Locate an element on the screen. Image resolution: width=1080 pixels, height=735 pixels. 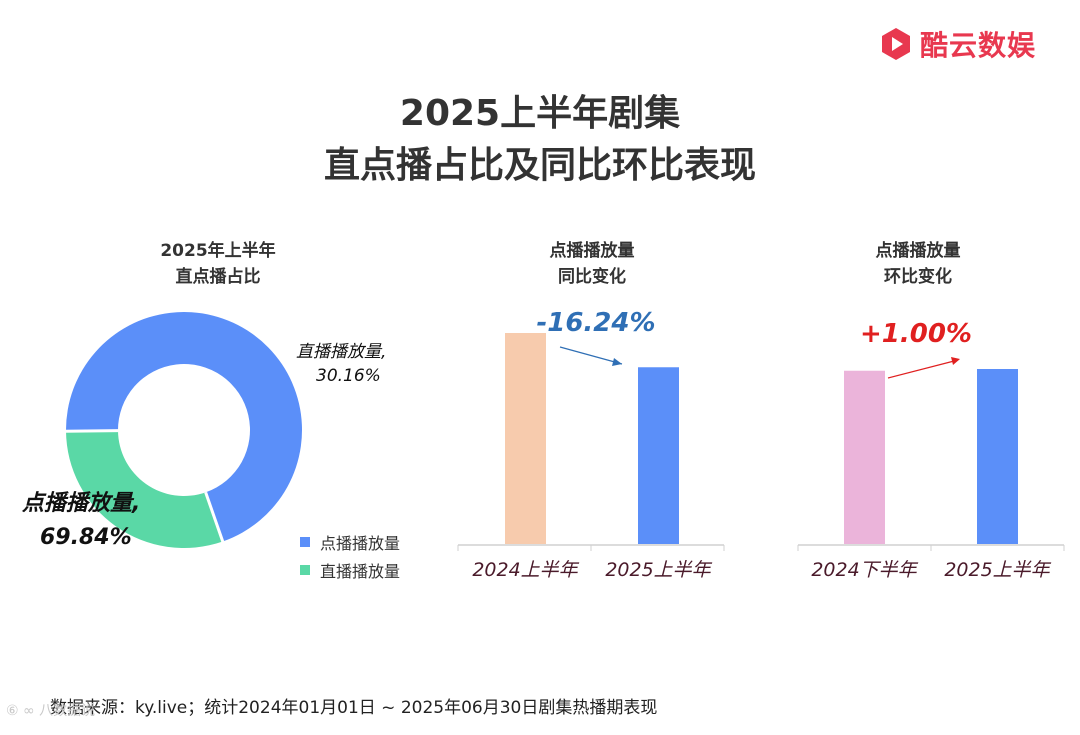
mom-arrow-head-icon is located at coordinates (955, 361).